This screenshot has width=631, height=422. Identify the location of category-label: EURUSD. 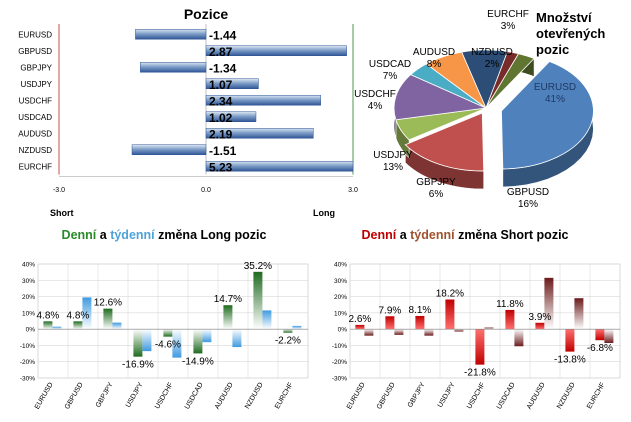
(35, 34).